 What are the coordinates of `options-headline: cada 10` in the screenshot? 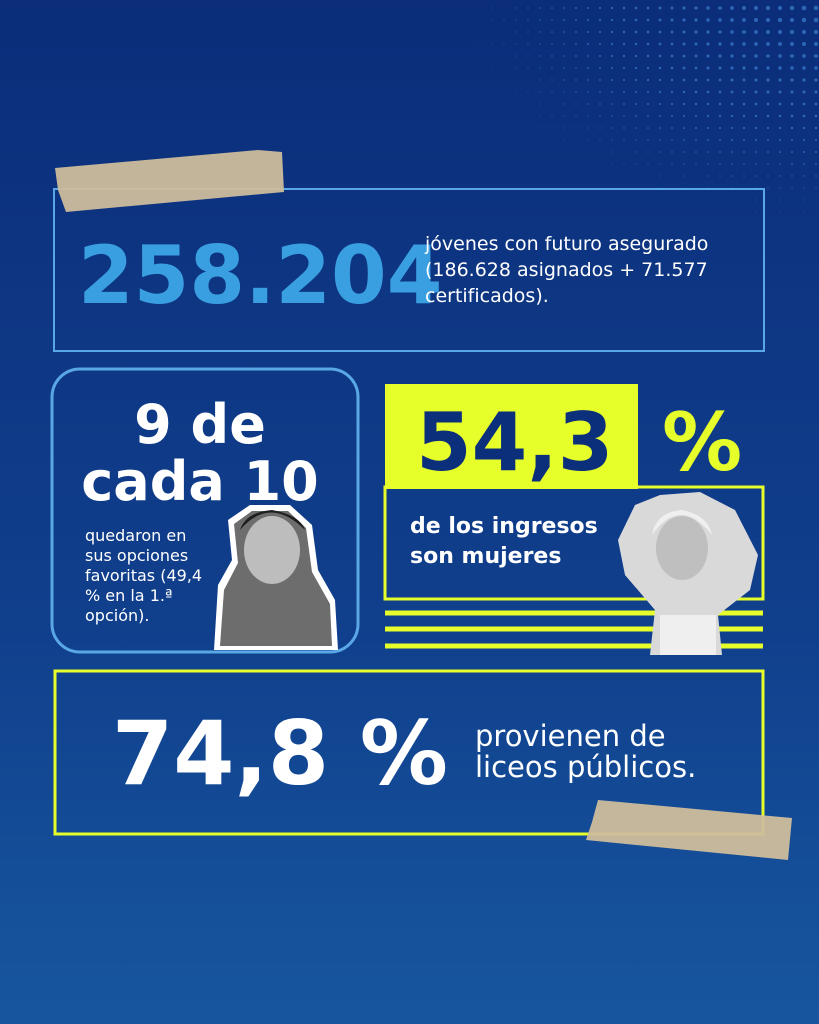 It's located at (200, 481).